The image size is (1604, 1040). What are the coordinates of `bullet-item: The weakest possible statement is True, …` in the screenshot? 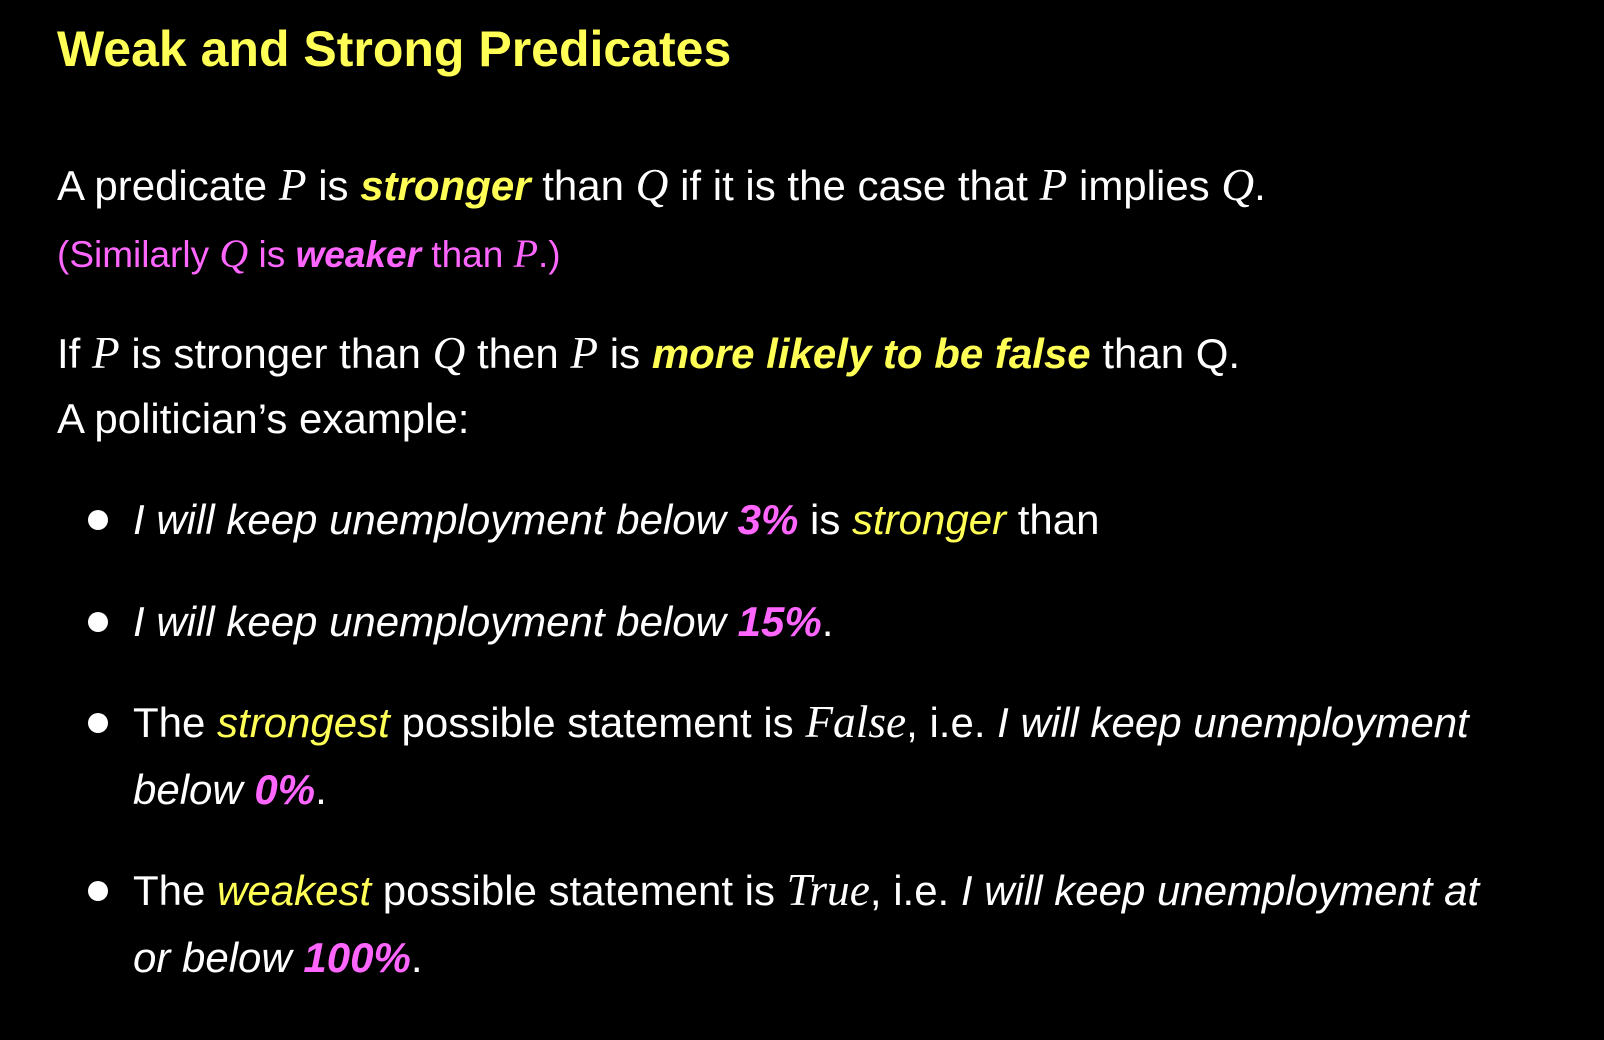 It's located at (808, 924).